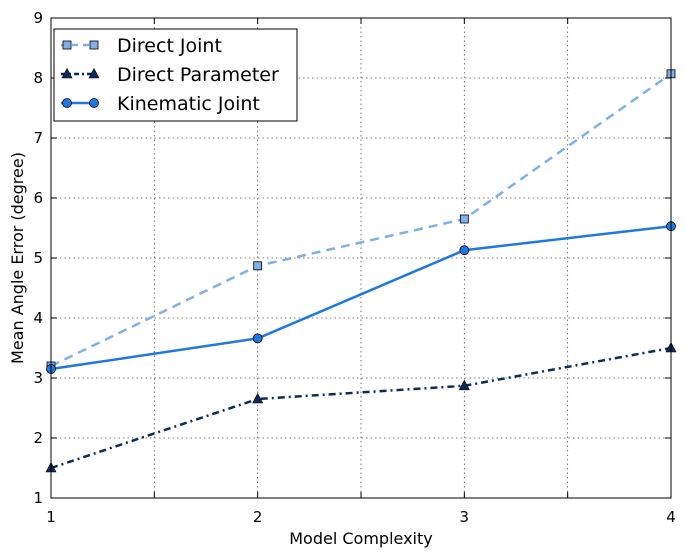 The width and height of the screenshot is (686, 557). What do you see at coordinates (38, 18) in the screenshot?
I see `y-tick-label: 9` at bounding box center [38, 18].